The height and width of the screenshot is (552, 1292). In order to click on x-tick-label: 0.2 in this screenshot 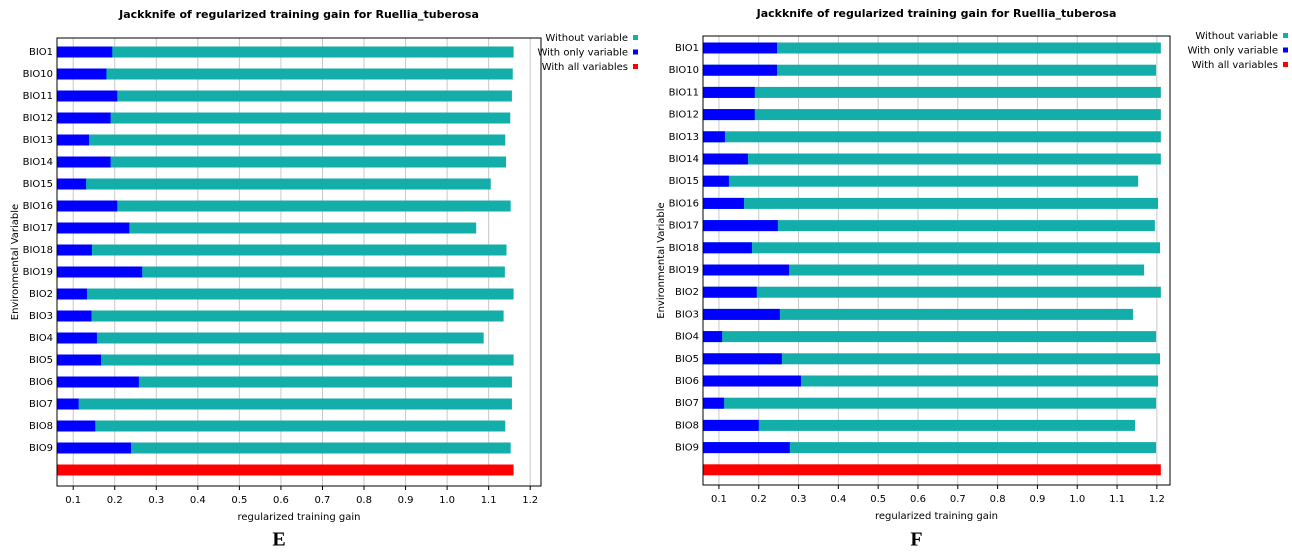, I will do `click(759, 499)`.